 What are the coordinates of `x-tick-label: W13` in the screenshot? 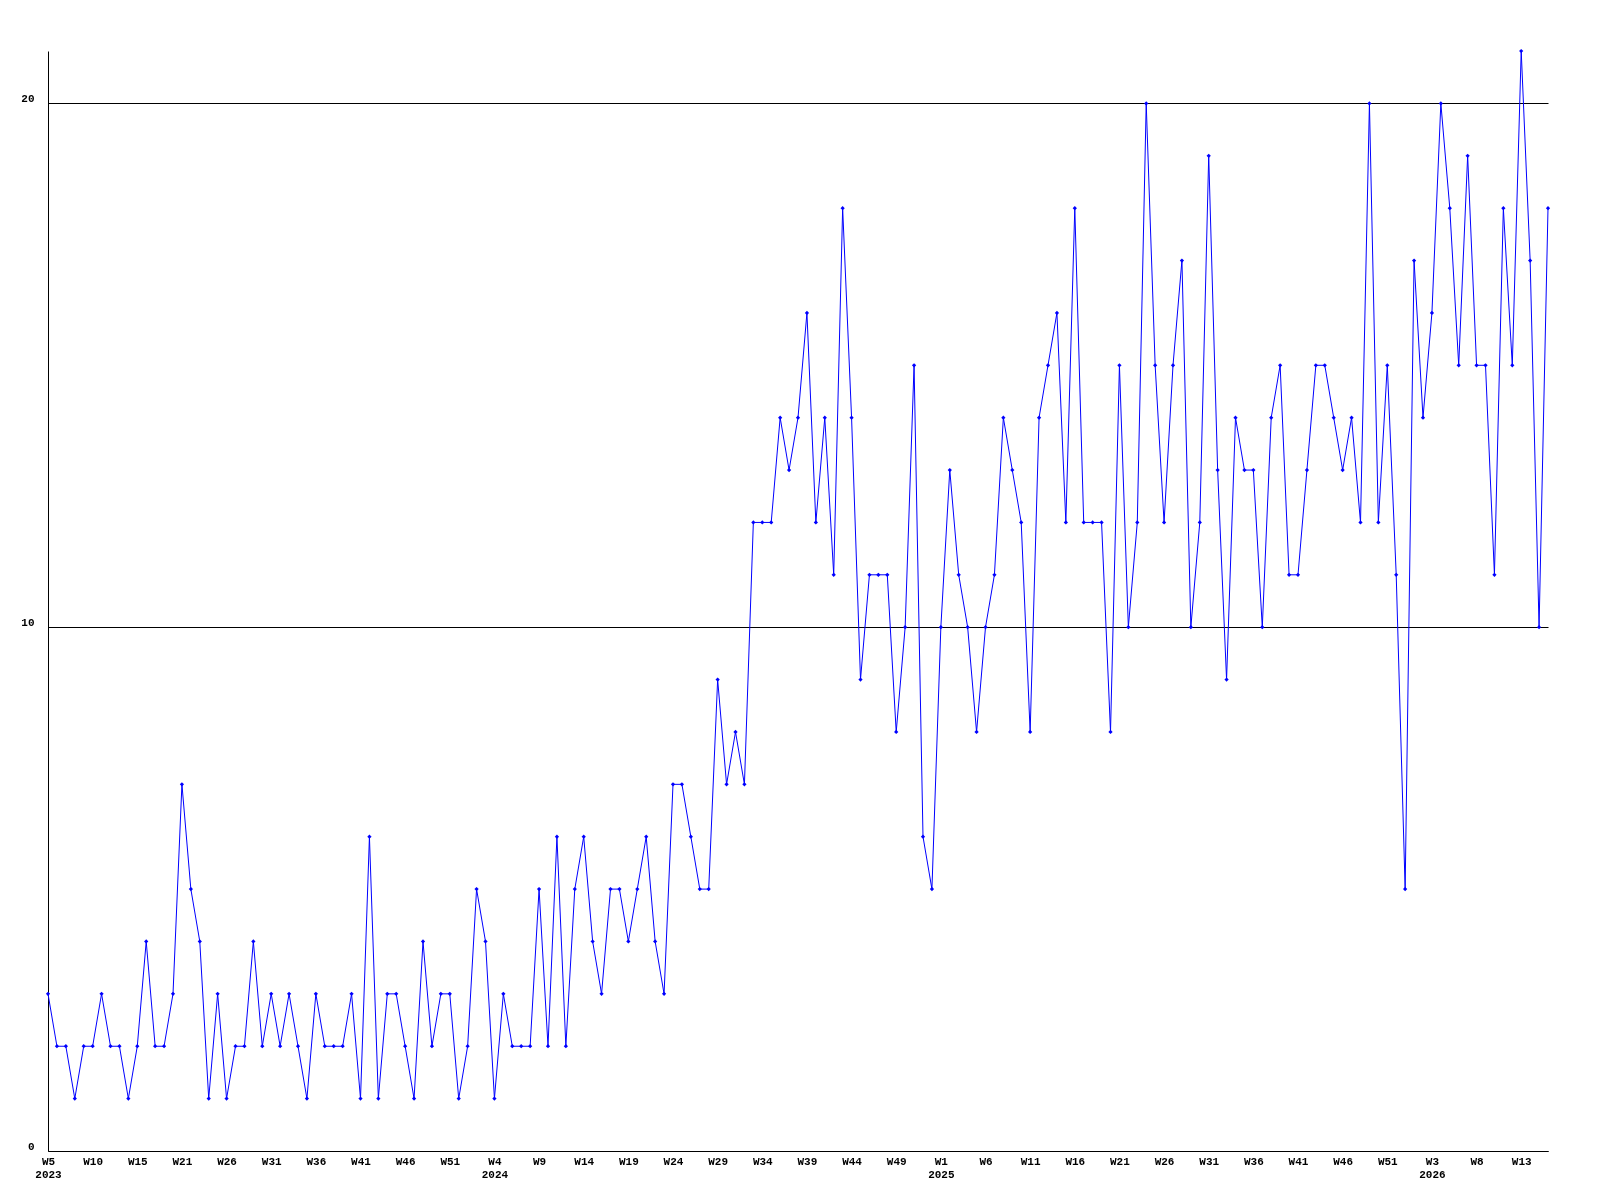 It's located at (1522, 1161).